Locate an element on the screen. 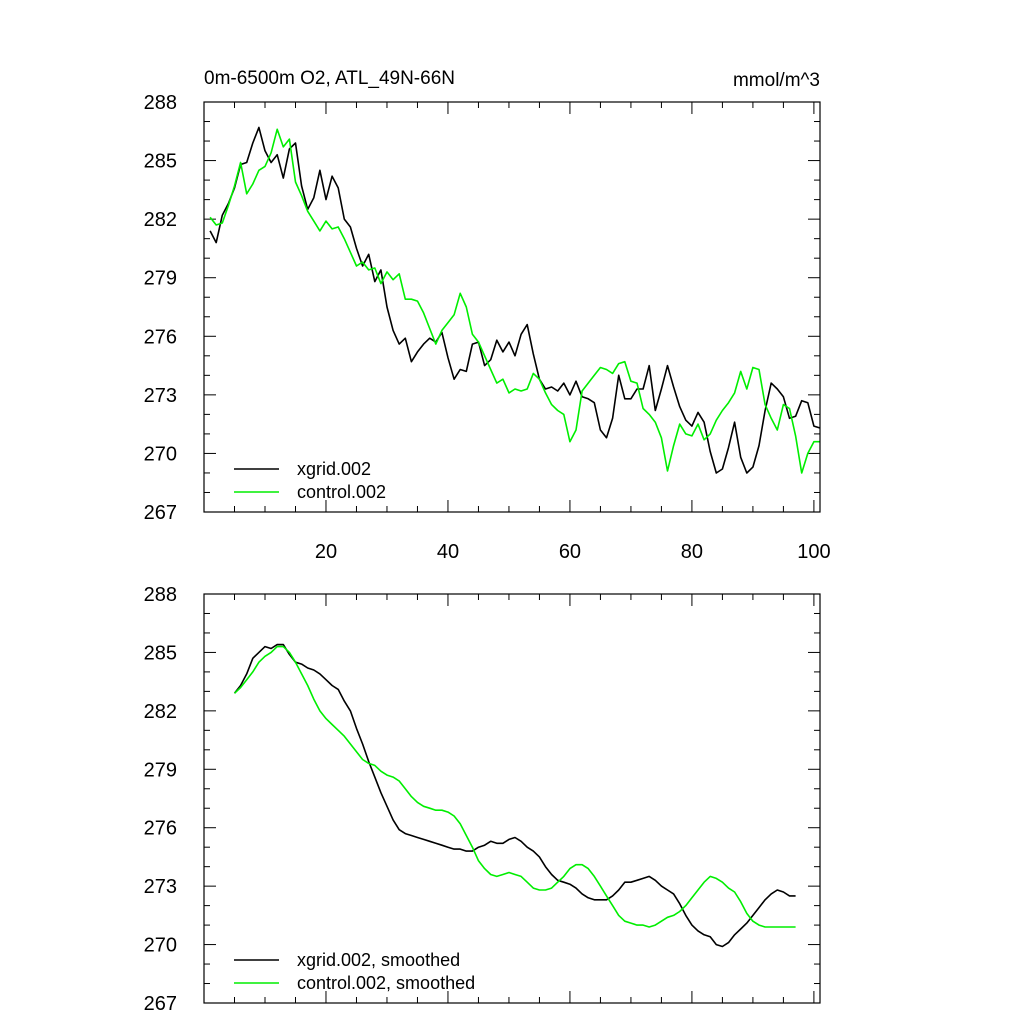 Image resolution: width=1024 pixels, height=1024 pixels. legend-label: xgrid.002 is located at coordinates (334, 469).